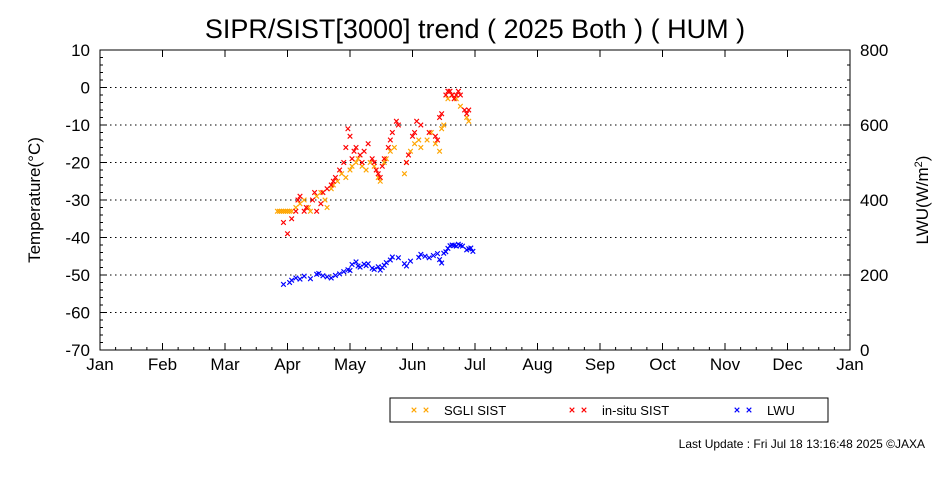 The image size is (950, 480). Describe the element at coordinates (922, 205) in the screenshot. I see `right-axis-title-main: LWU(W/m` at that location.